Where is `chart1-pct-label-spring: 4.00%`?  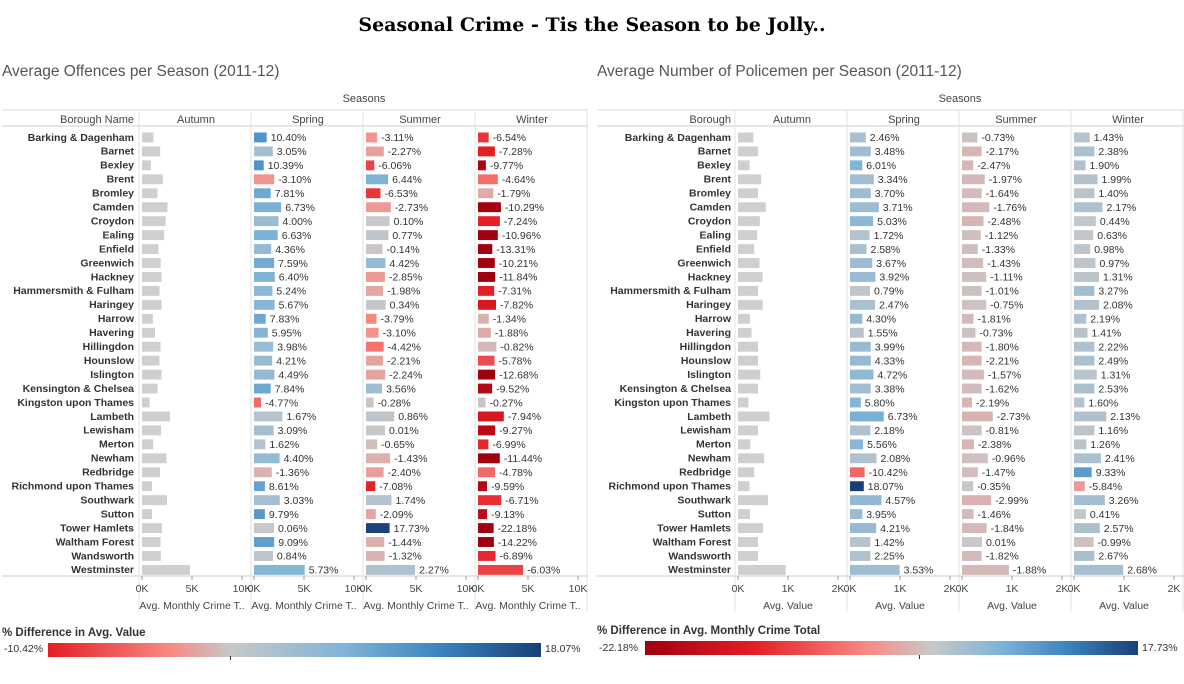
chart1-pct-label-spring: 4.00% is located at coordinates (298, 222).